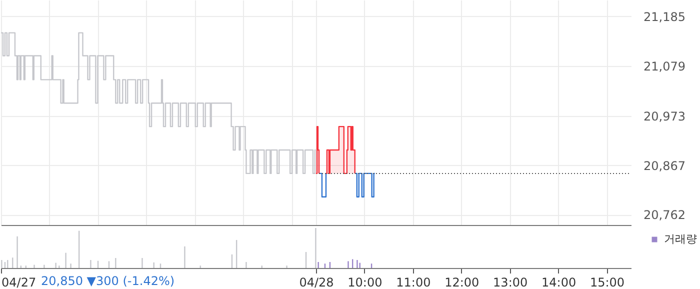 The image size is (700, 289). Describe the element at coordinates (19, 282) in the screenshot. I see `x-tick-label: 04/27` at that location.